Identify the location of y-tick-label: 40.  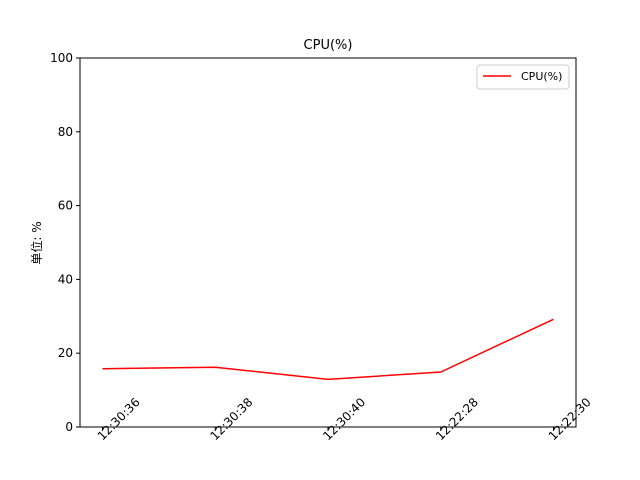
(65, 279).